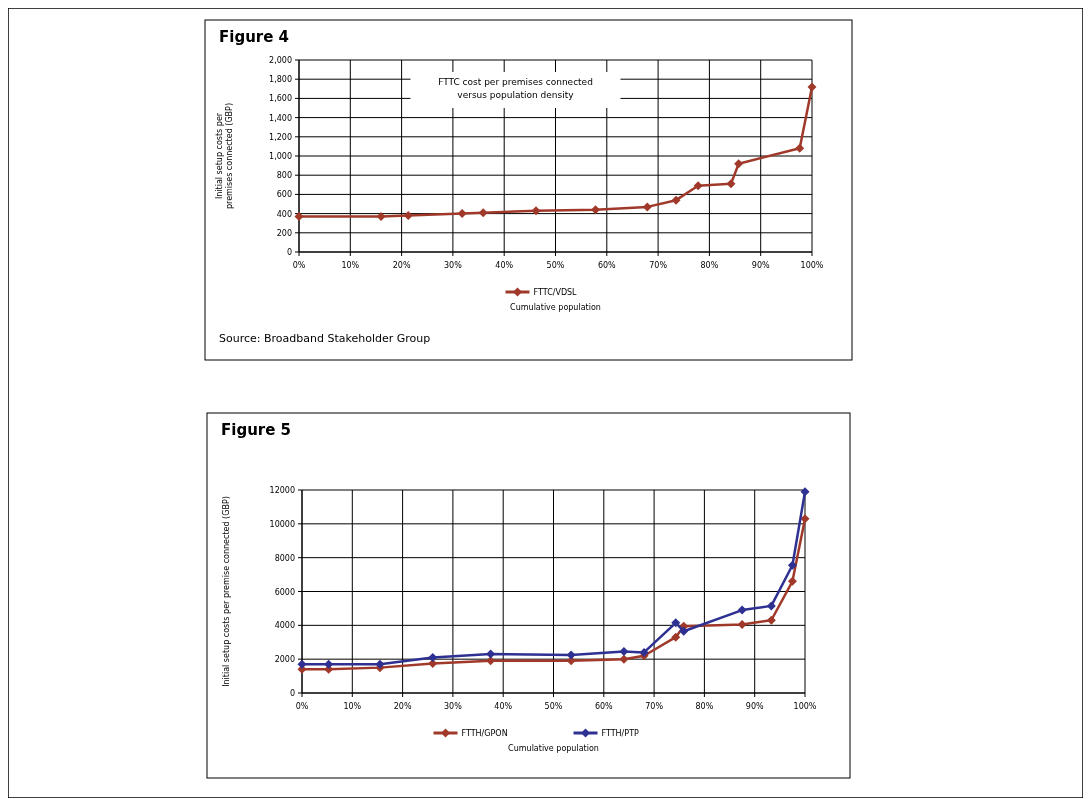  What do you see at coordinates (284, 195) in the screenshot?
I see `y-tick-label: 600` at bounding box center [284, 195].